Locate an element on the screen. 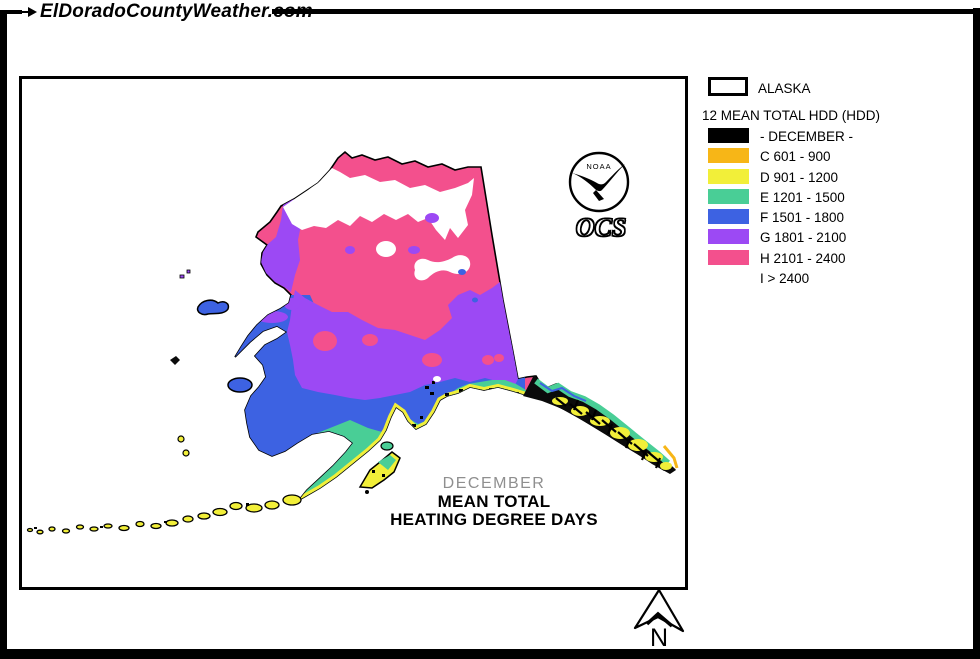  island-nunivak is located at coordinates (240, 385).